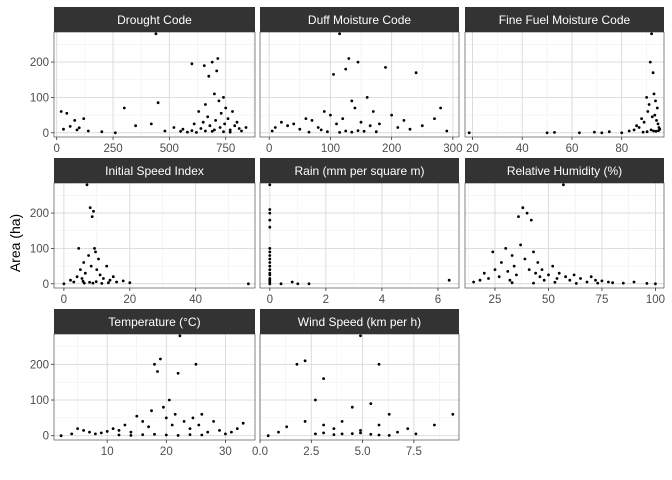 This screenshot has width=672, height=480. What do you see at coordinates (548, 300) in the screenshot?
I see `x-tick-label: 50` at bounding box center [548, 300].